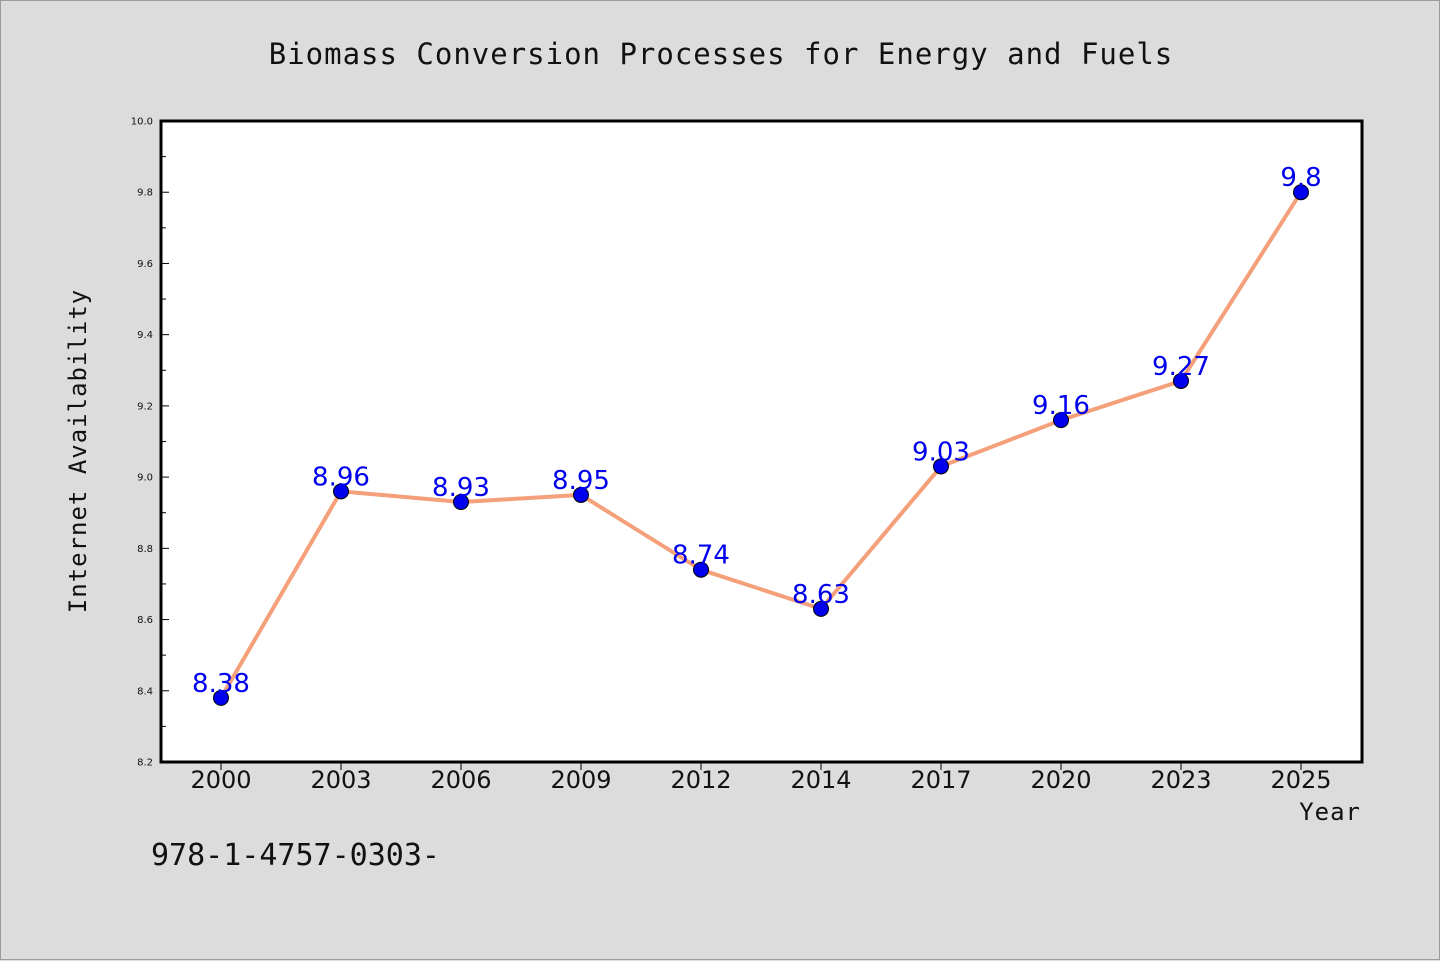  What do you see at coordinates (1300, 780) in the screenshot?
I see `x-tick-label: 2025` at bounding box center [1300, 780].